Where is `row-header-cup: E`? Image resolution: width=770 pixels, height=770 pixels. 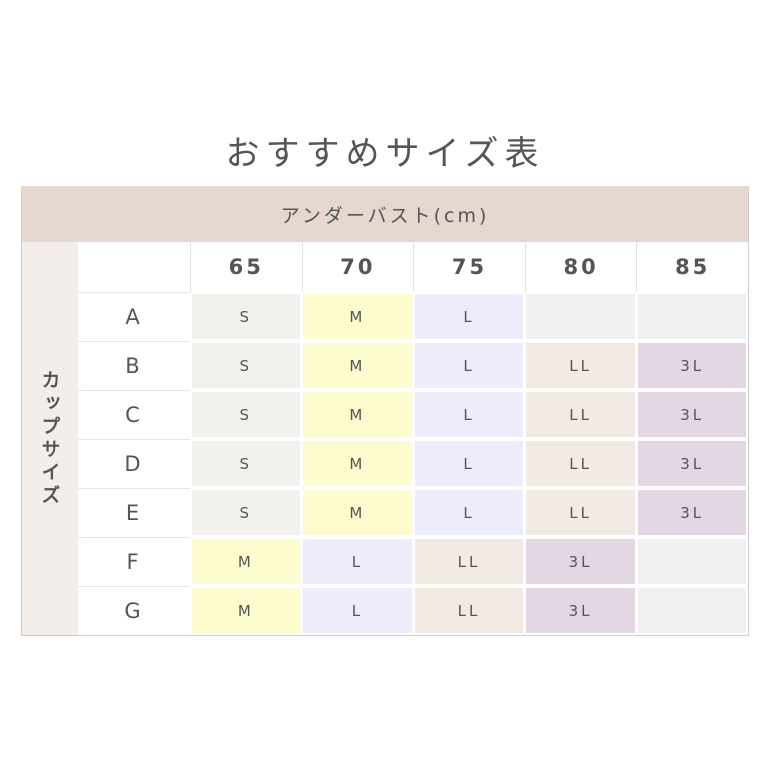 row-header-cup: E is located at coordinates (134, 512).